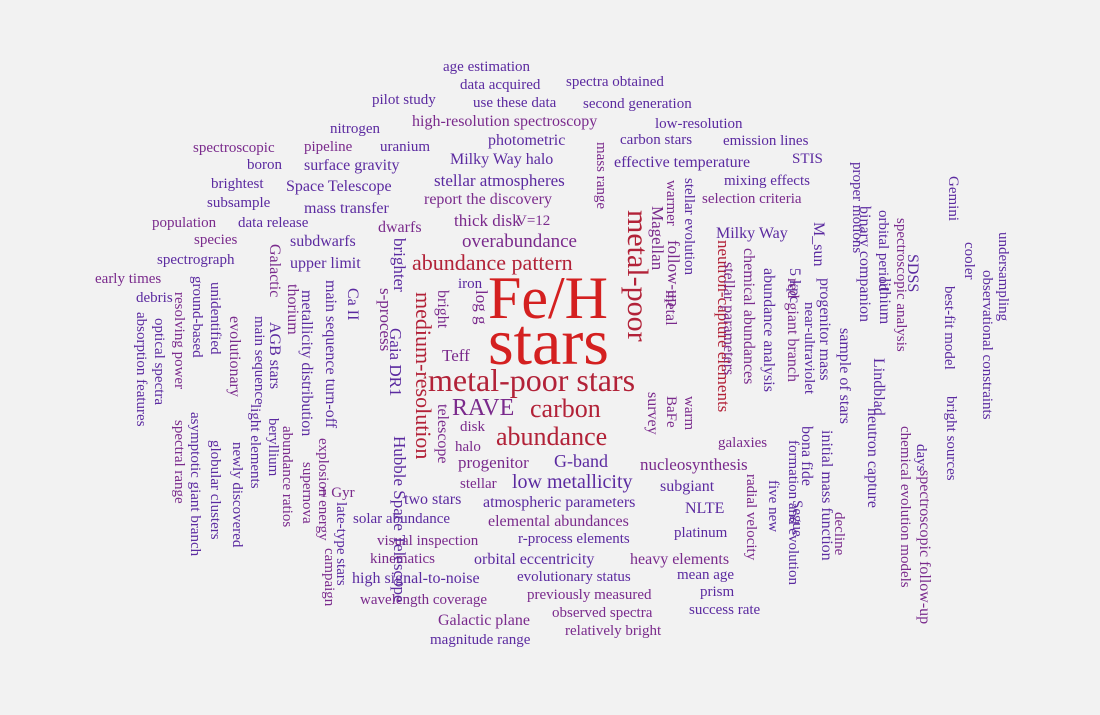 The height and width of the screenshot is (715, 1100). What do you see at coordinates (767, 181) in the screenshot?
I see `word-mixing-effects: mixing effects` at bounding box center [767, 181].